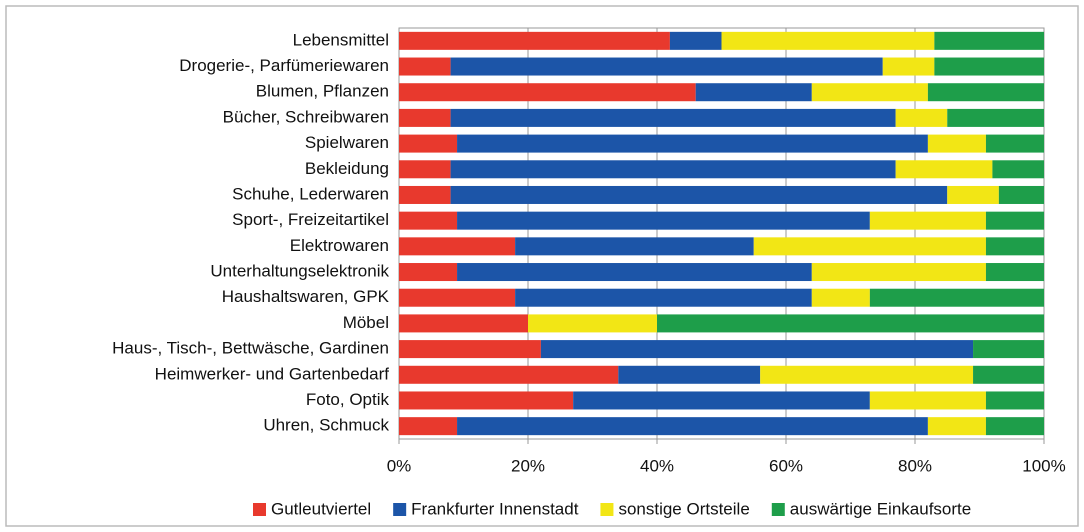  I want to click on y-tick-label: Spielwaren, so click(347, 142).